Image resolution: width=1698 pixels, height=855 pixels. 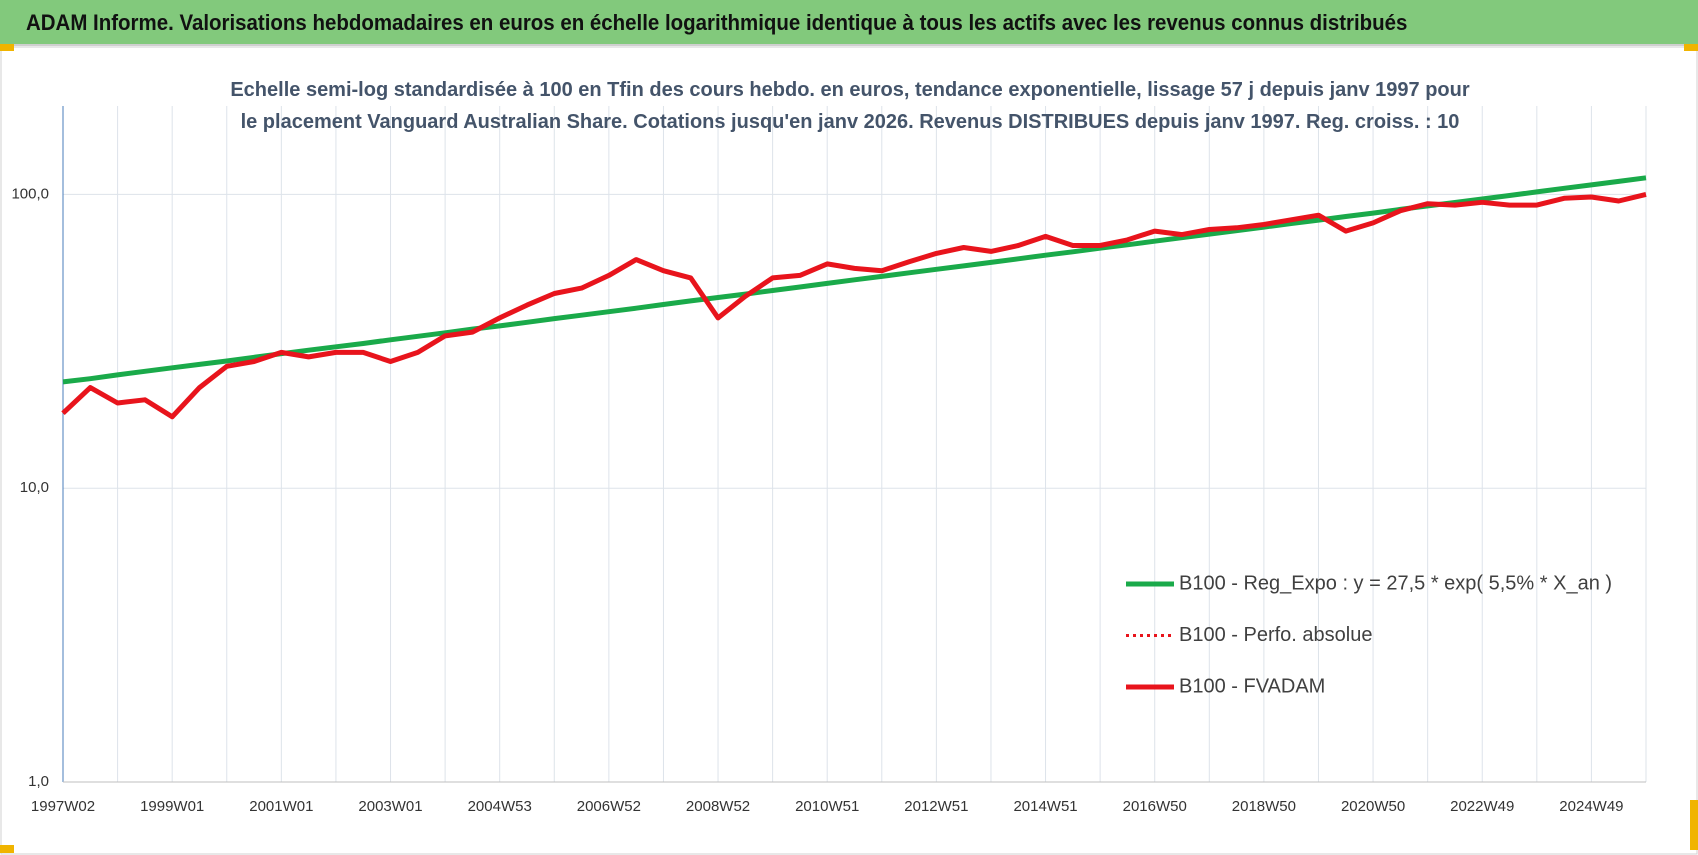 I want to click on x-tick-label: 2006W52, so click(x=609, y=806).